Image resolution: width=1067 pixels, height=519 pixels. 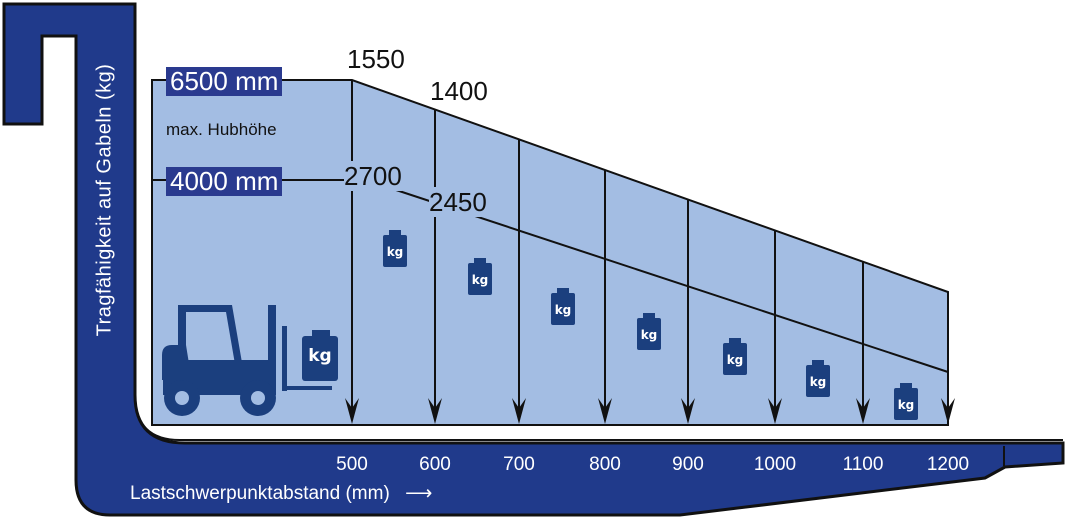 I want to click on x-tick-label: 1200, so click(x=948, y=464).